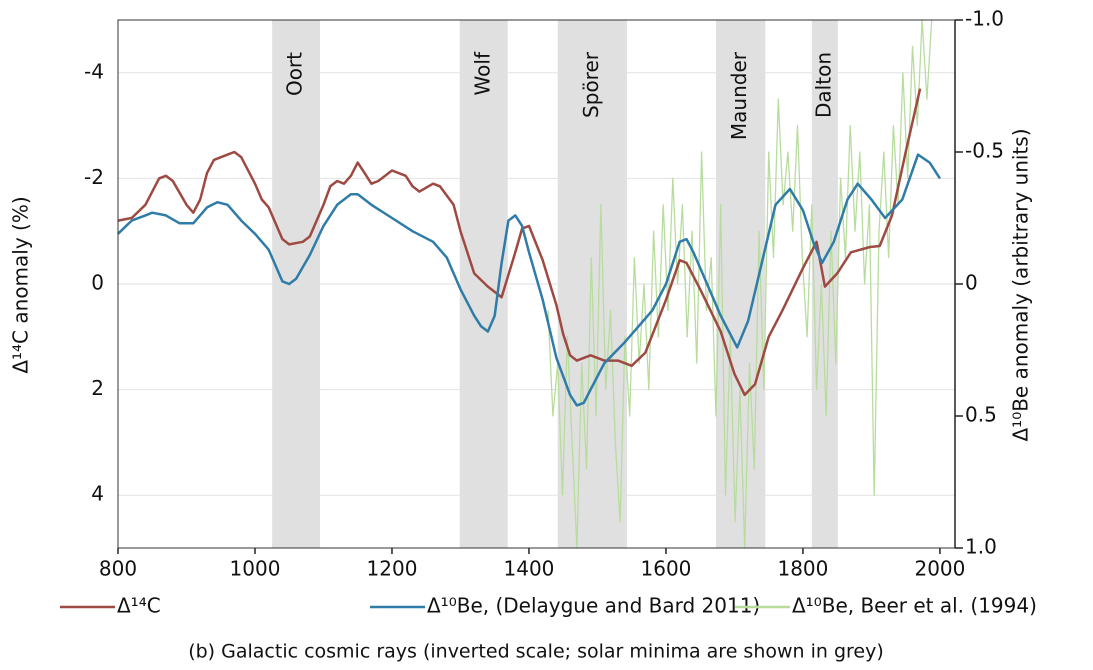 The image size is (1093, 670). I want to click on band-label: Wolf, so click(482, 73).